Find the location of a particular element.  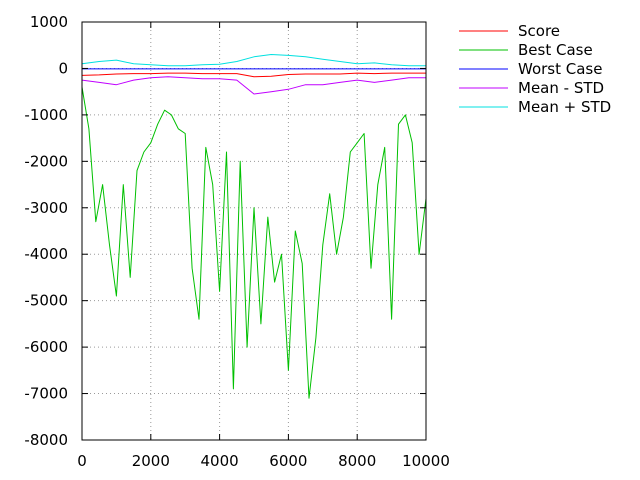

series-line-score is located at coordinates (253, 75).